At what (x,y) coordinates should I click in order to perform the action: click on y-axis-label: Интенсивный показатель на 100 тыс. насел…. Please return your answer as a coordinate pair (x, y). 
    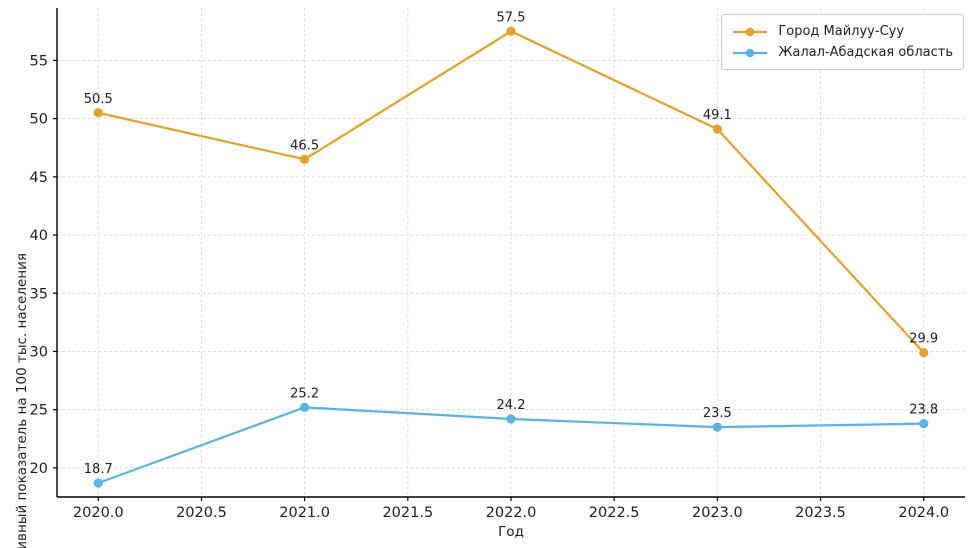
    Looking at the image, I should click on (22, 400).